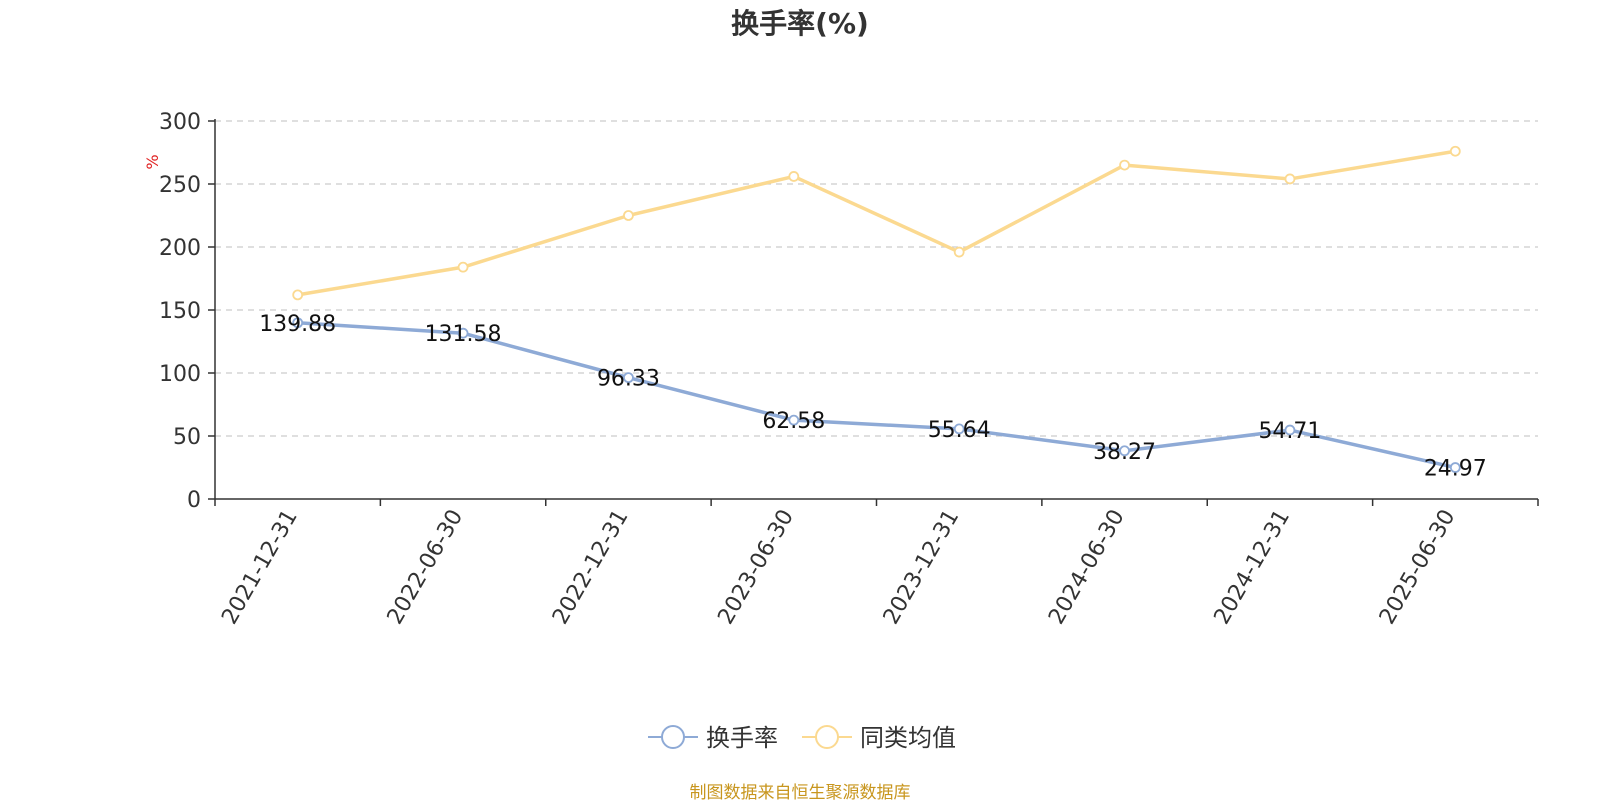  Describe the element at coordinates (426, 567) in the screenshot. I see `x-tick-label: 2022-06-30` at that location.